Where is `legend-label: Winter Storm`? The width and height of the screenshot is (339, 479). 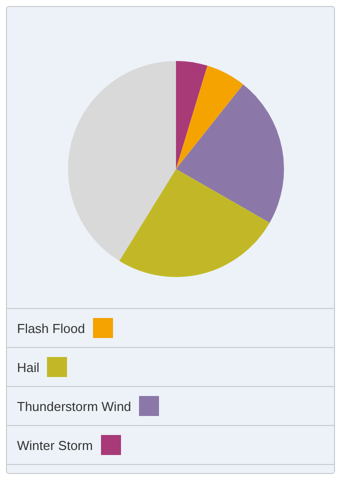
legend-label: Winter Storm is located at coordinates (55, 445).